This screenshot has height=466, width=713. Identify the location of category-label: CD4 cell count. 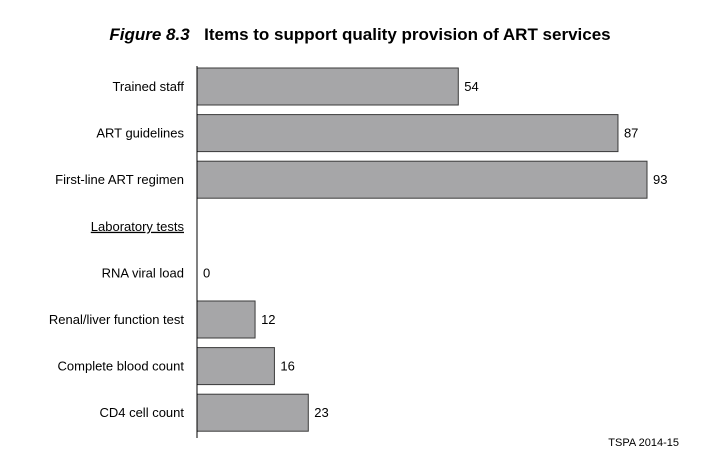
(141, 412).